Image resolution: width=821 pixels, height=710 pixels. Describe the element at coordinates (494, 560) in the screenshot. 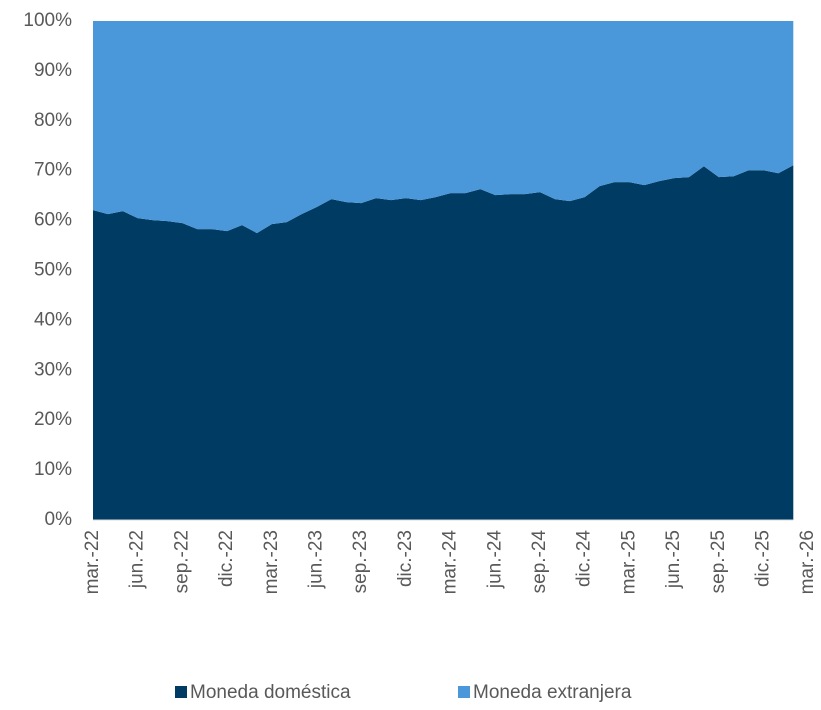

I see `x-tick-label: jun.-24` at that location.